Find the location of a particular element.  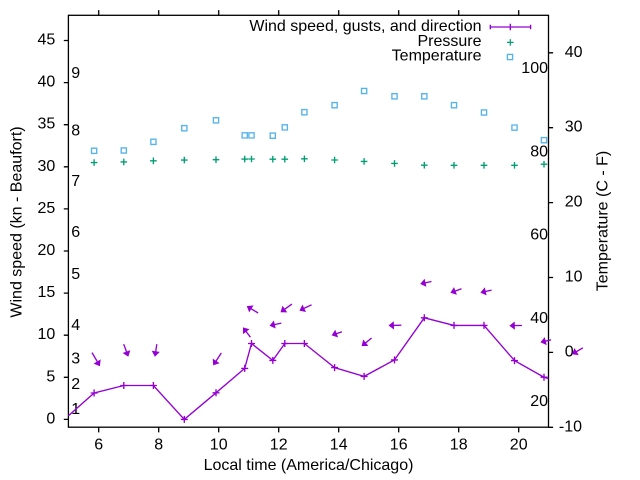

svg-text: 3 is located at coordinates (75, 358).